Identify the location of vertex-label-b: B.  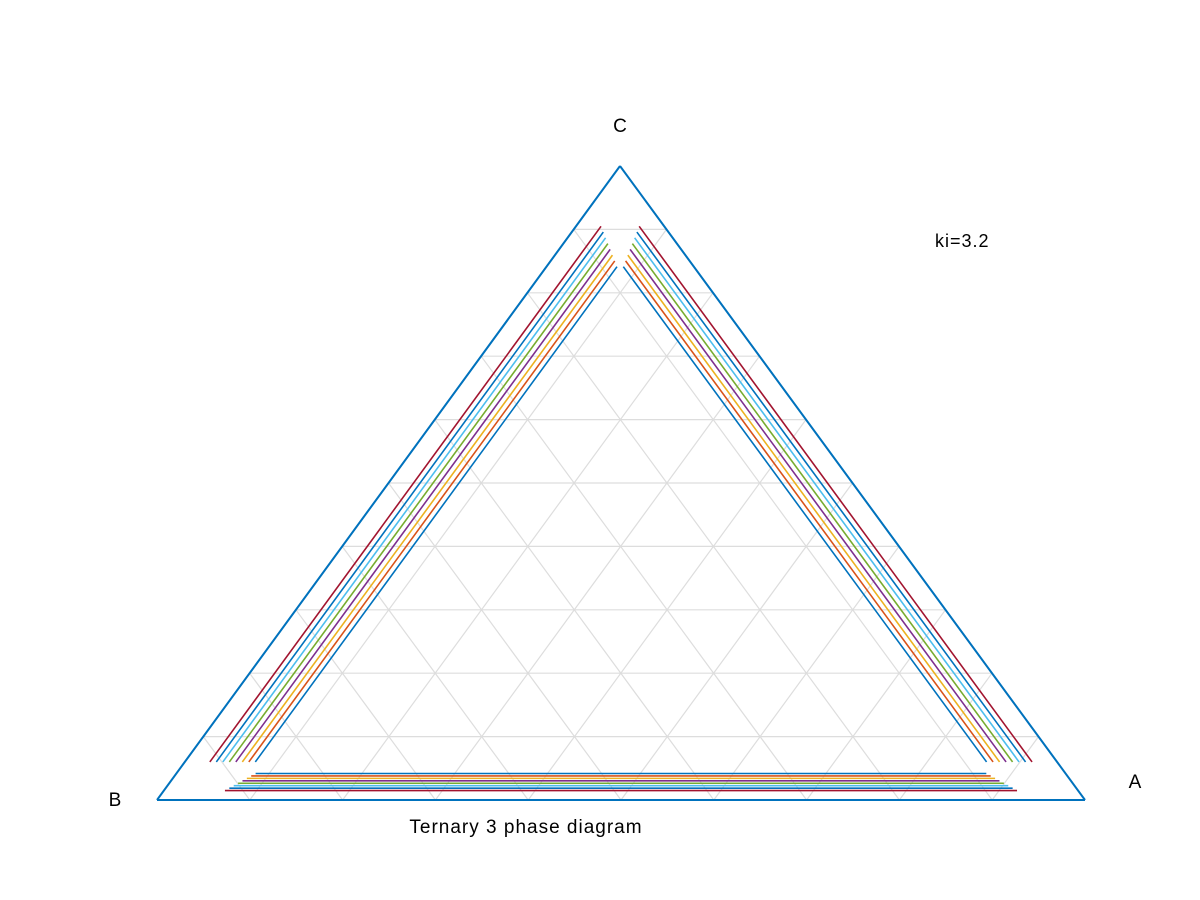
(115, 800).